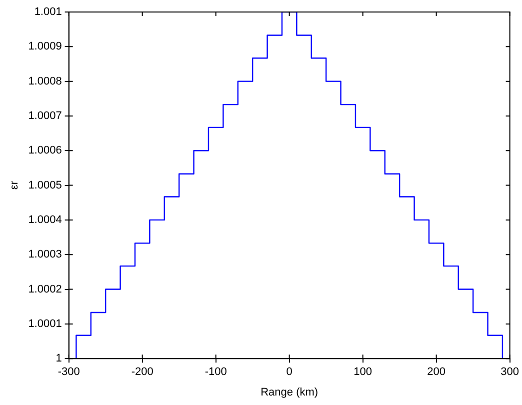  I want to click on x-axis-title: Range (km), so click(289, 392).